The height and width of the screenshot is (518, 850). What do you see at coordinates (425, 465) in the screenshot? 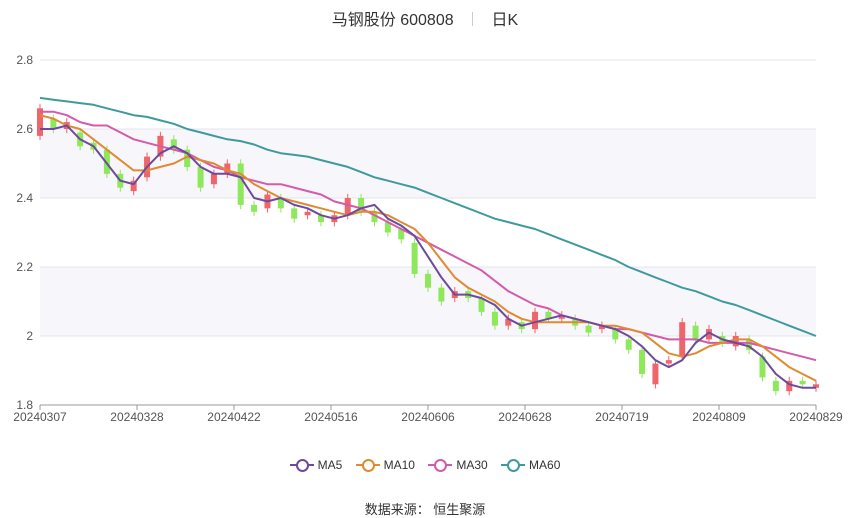
I see `chart-legend: MA5 MA10 MA30 MA60` at bounding box center [425, 465].